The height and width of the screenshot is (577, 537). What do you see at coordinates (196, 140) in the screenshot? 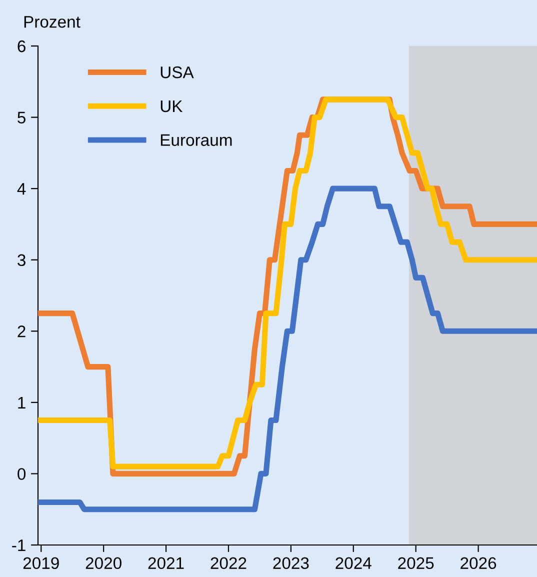
I see `legend-label: Euroraum` at bounding box center [196, 140].